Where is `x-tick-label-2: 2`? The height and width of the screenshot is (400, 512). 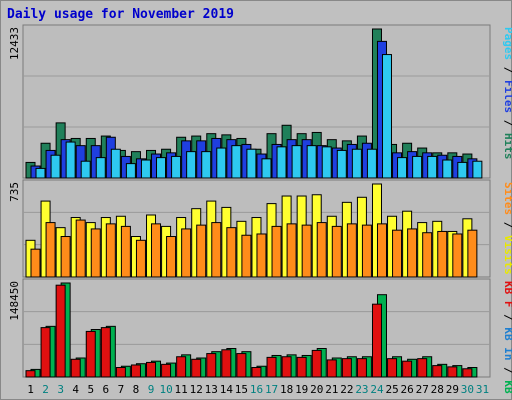 x-tick-label-2: 2 is located at coordinates (45, 389).